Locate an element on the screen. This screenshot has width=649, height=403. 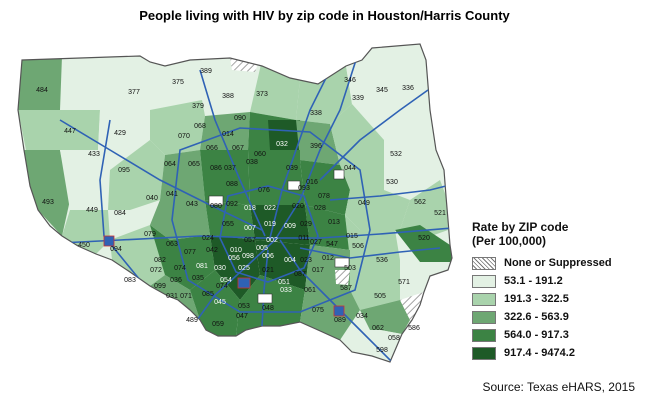
zip-label: 061 is located at coordinates (310, 290).